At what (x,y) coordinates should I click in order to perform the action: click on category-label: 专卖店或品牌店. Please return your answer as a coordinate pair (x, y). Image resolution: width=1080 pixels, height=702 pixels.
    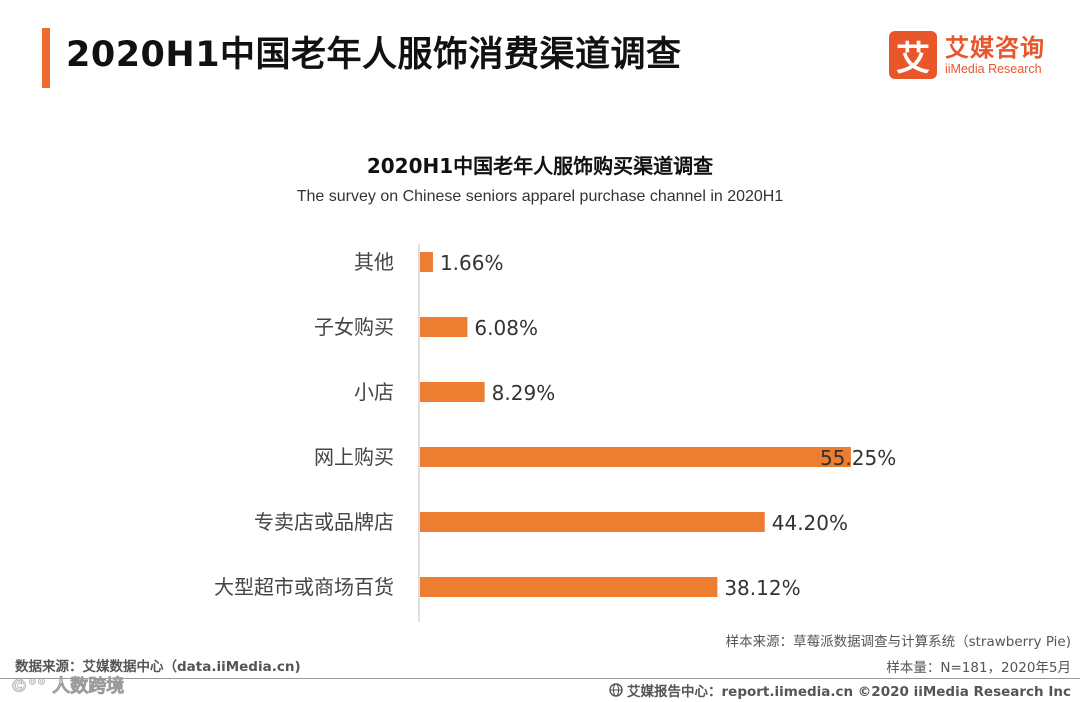
    Looking at the image, I should click on (324, 522).